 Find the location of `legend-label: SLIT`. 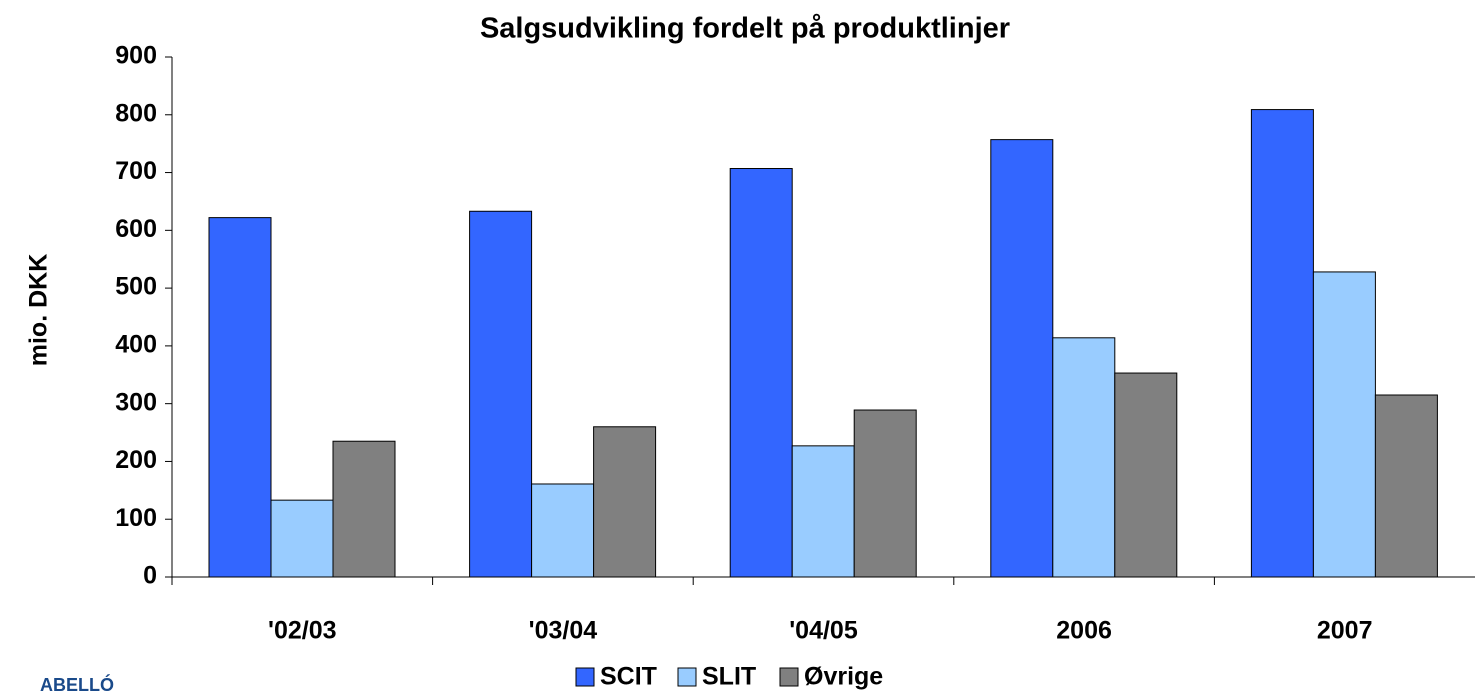

legend-label: SLIT is located at coordinates (729, 677).